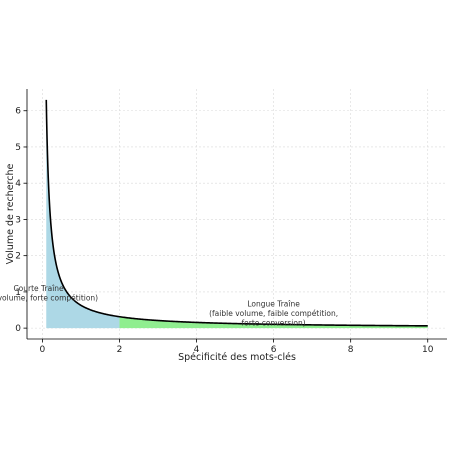 This screenshot has height=452, width=452. What do you see at coordinates (43, 350) in the screenshot?
I see `x-tick-label: 0` at bounding box center [43, 350].